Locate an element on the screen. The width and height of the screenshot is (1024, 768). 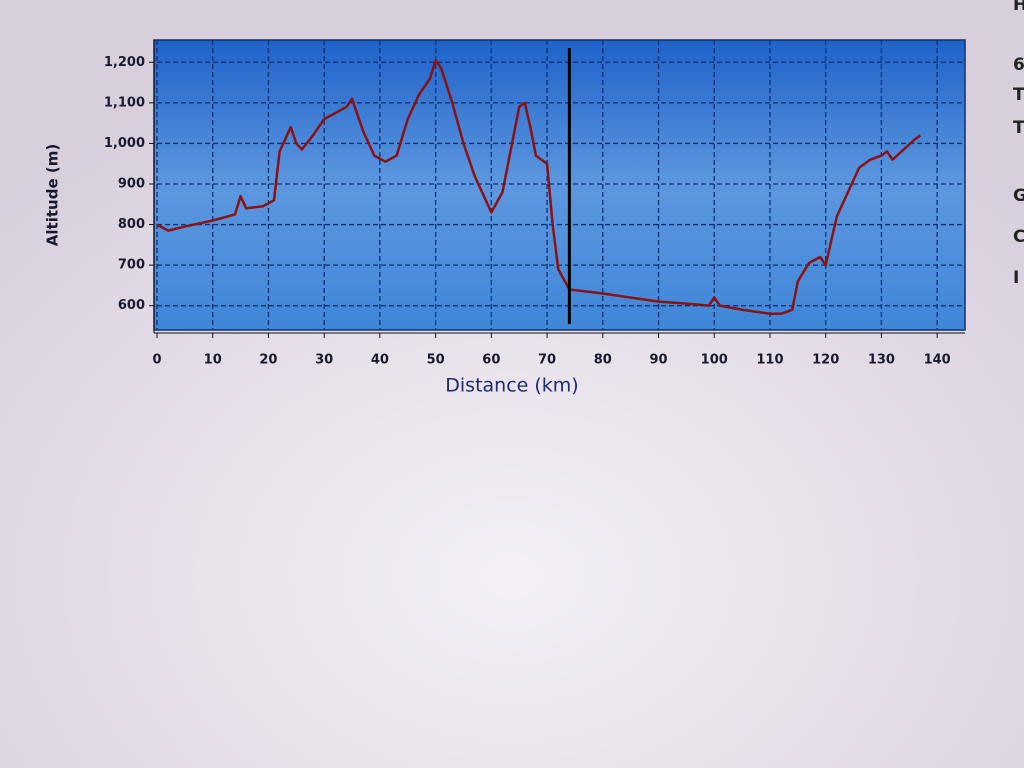
y-tick-label: 900 is located at coordinates (131, 183).